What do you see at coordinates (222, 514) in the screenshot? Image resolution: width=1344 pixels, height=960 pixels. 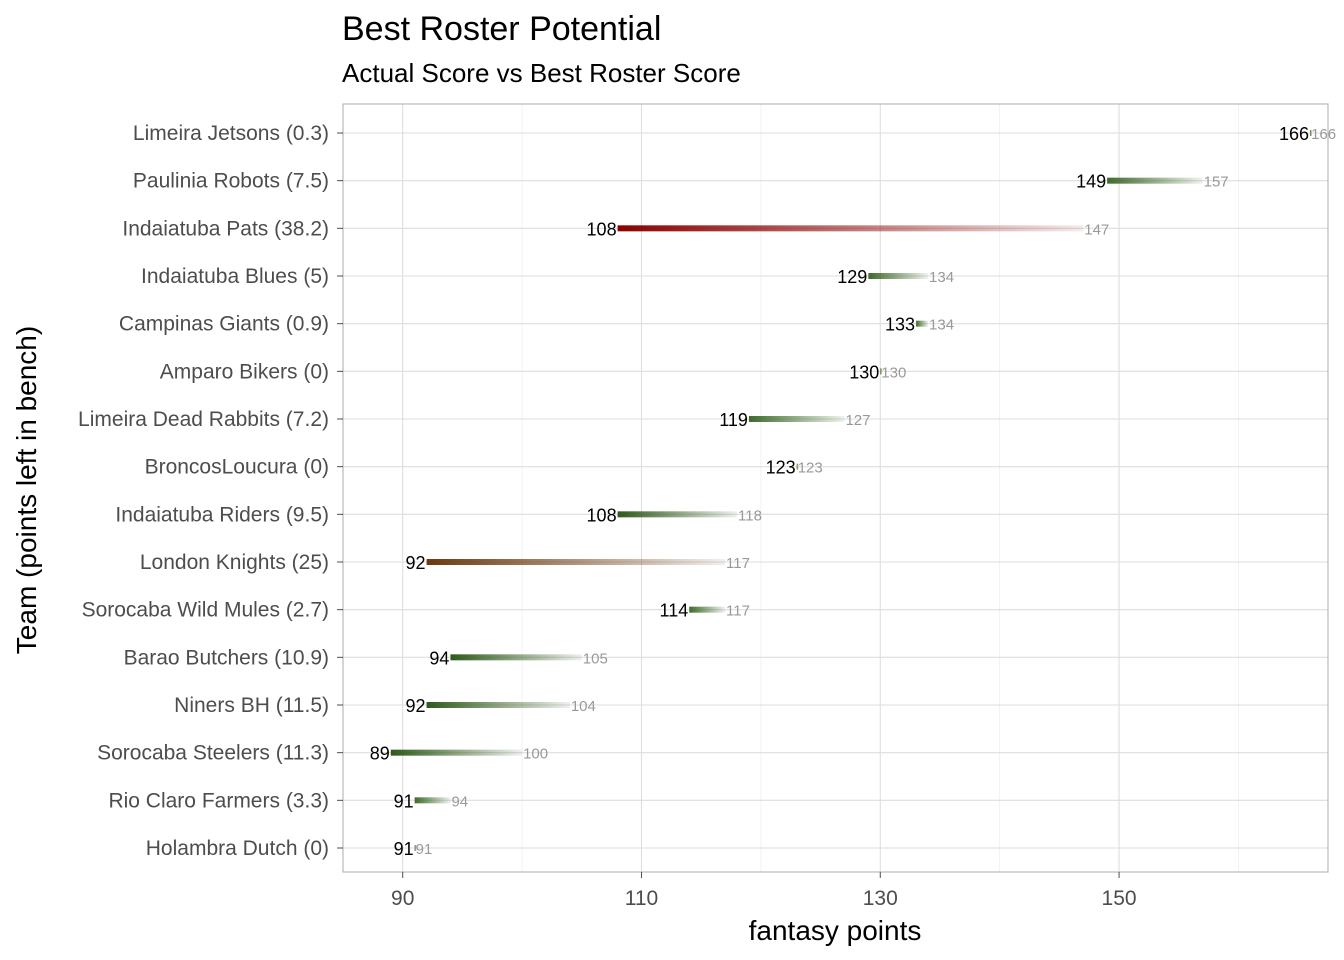 I see `y-tick-label: Indaiatuba Riders (9.5)` at bounding box center [222, 514].